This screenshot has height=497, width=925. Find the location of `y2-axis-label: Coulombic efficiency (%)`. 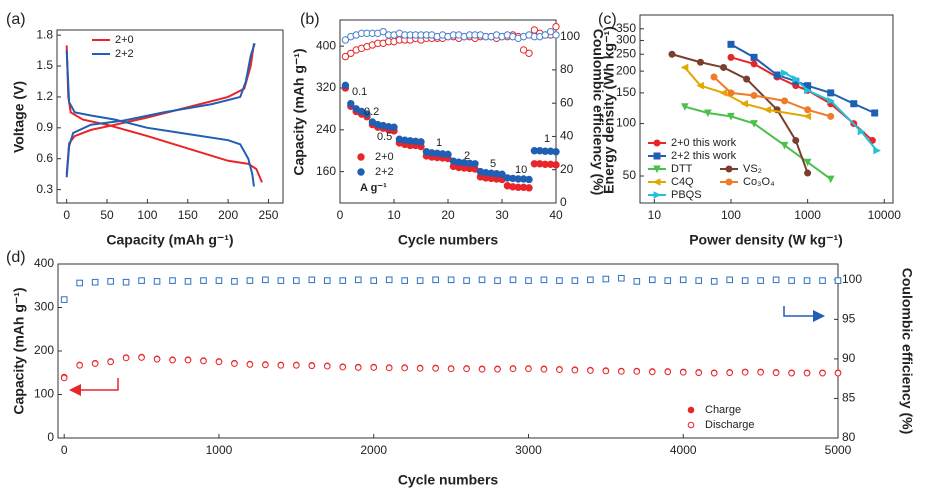

y2-axis-label: Coulombic efficiency (%) is located at coordinates (598, 112).